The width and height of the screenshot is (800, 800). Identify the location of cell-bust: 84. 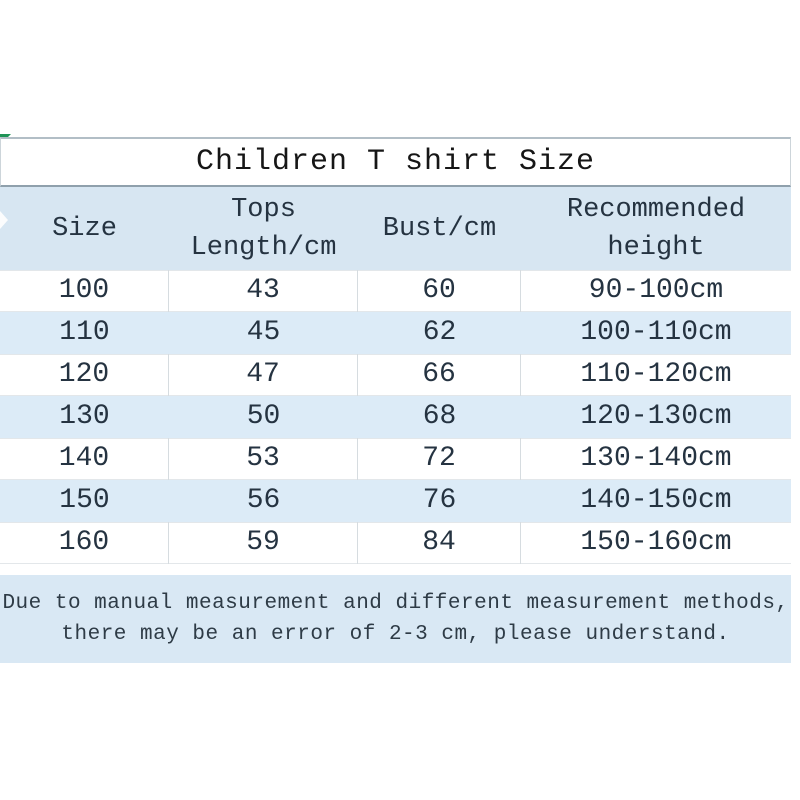
(439, 543).